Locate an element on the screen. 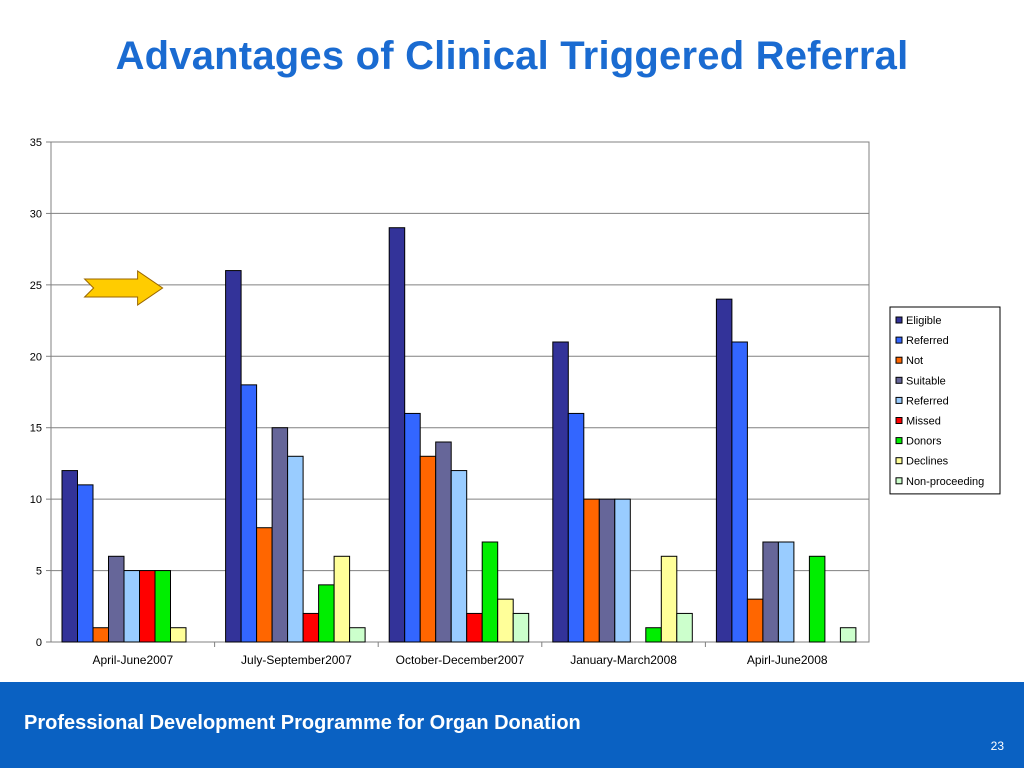 The image size is (1024, 768). y-tick-label: 0 is located at coordinates (39, 643).